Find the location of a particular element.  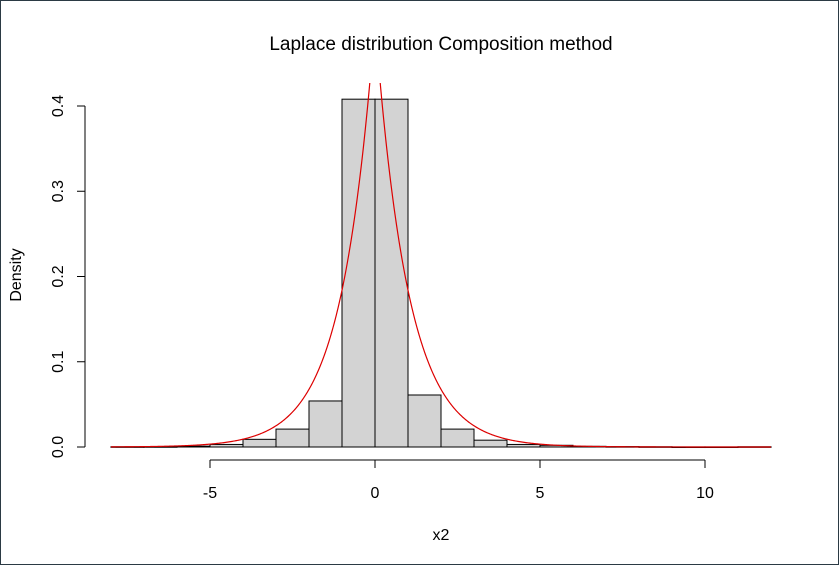

x-tick-label: 0 is located at coordinates (375, 493).